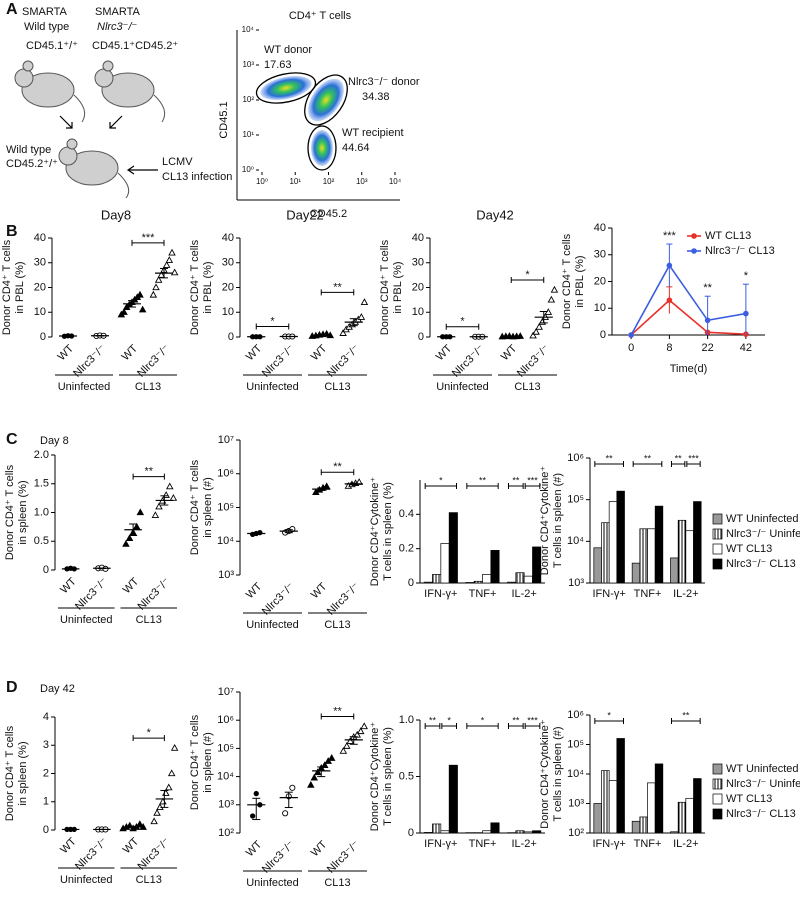 The image size is (800, 900). I want to click on x-tick-label: 10¹, so click(295, 181).